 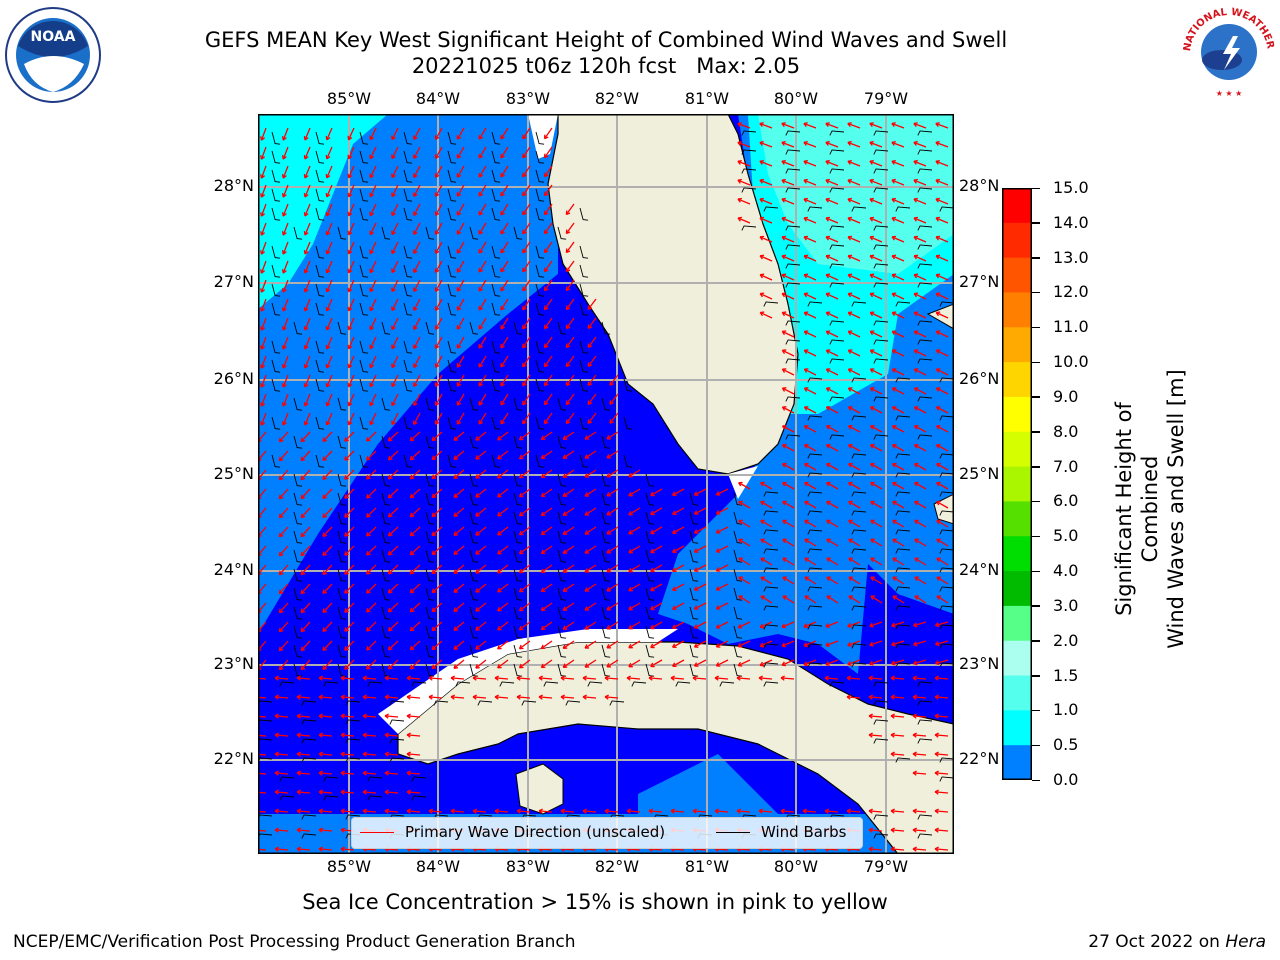 I want to click on wave-zone-0.5-1m-west, so click(x=408, y=374).